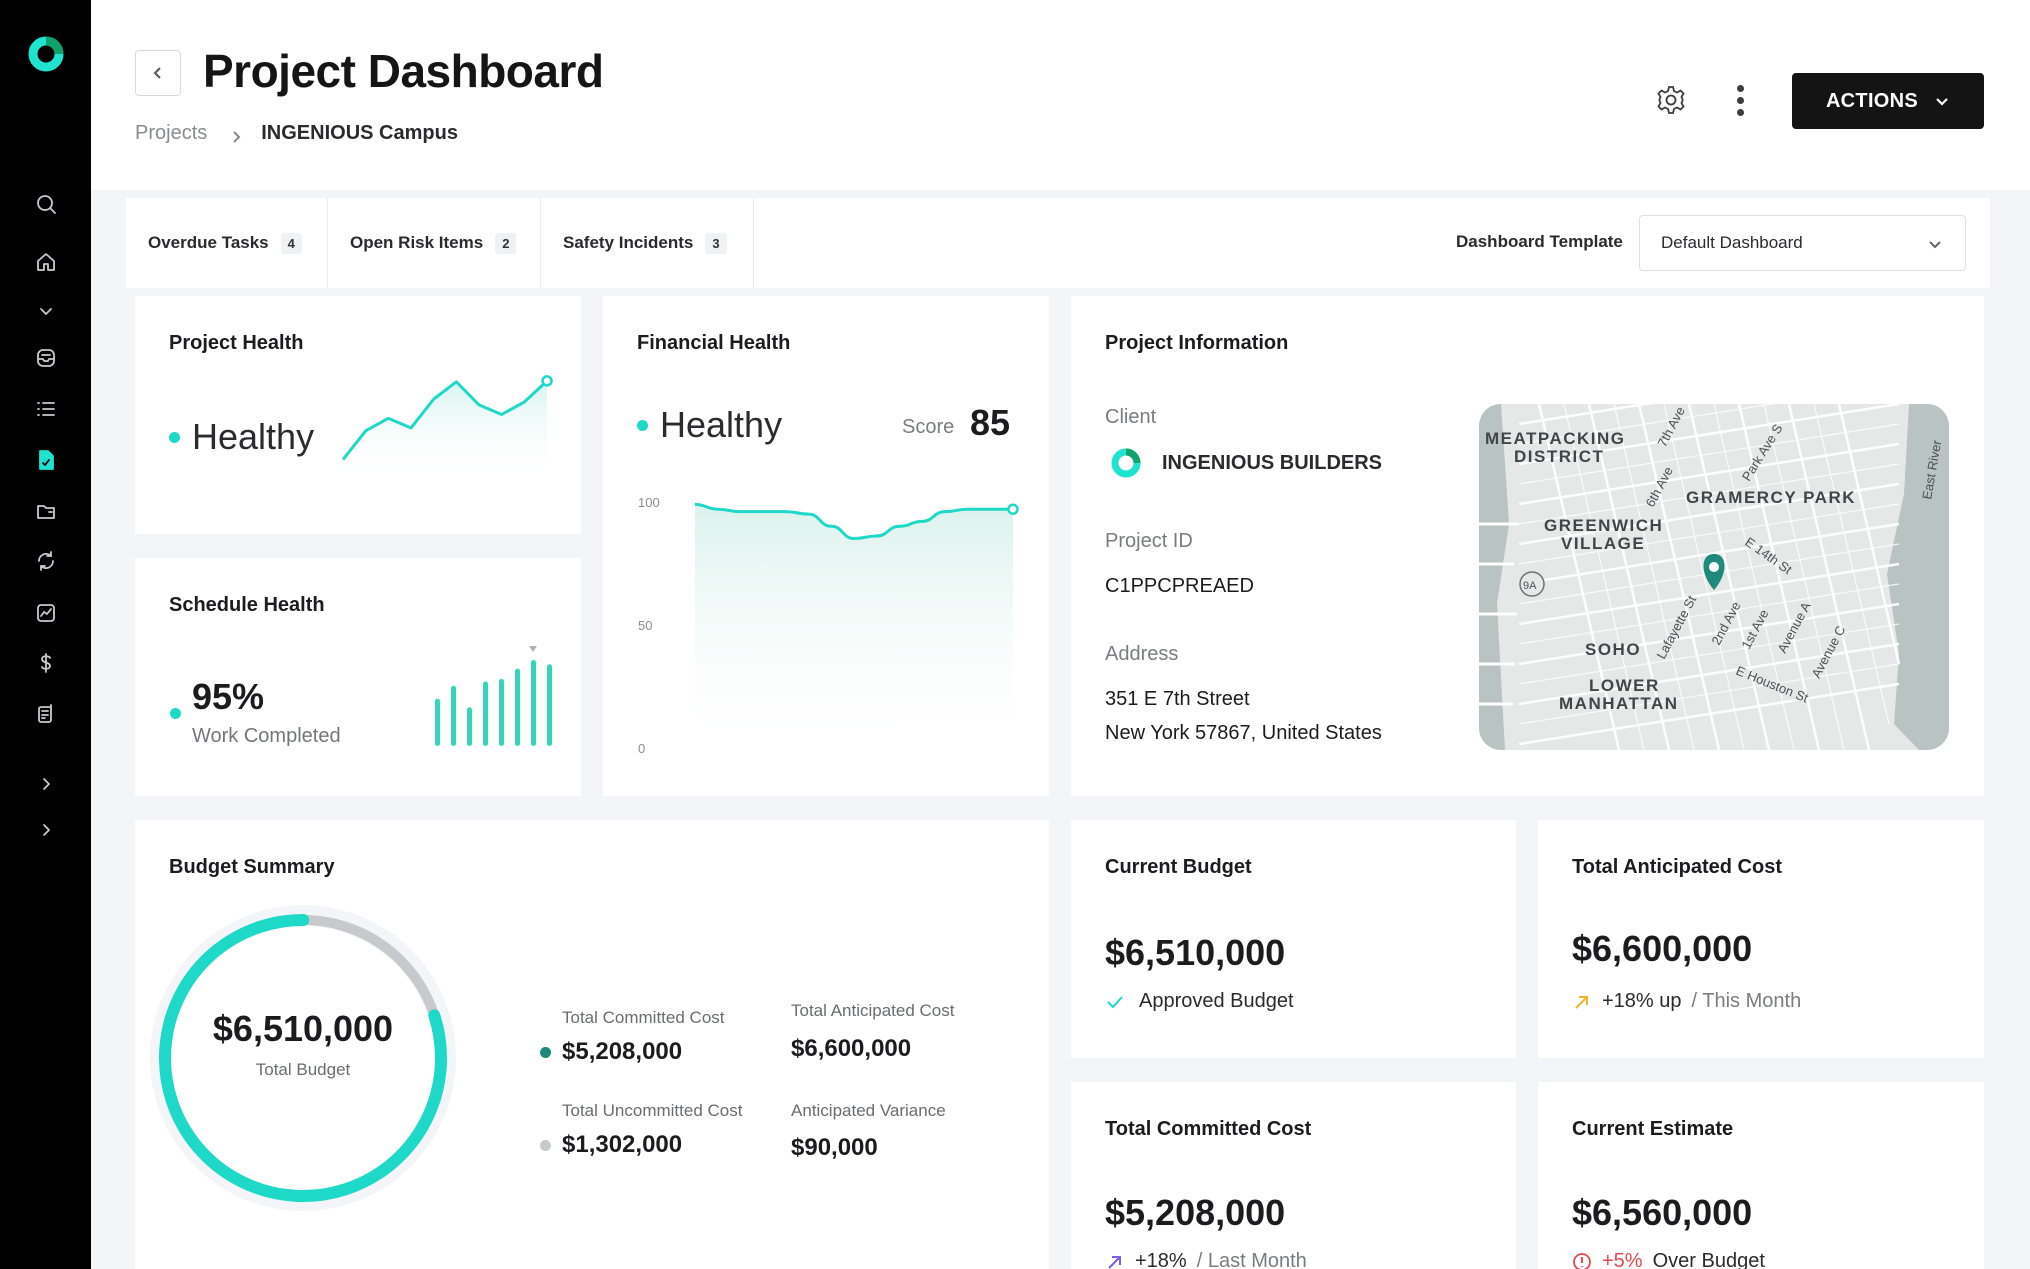 The height and width of the screenshot is (1269, 2030). I want to click on chart-icon, so click(46, 613).